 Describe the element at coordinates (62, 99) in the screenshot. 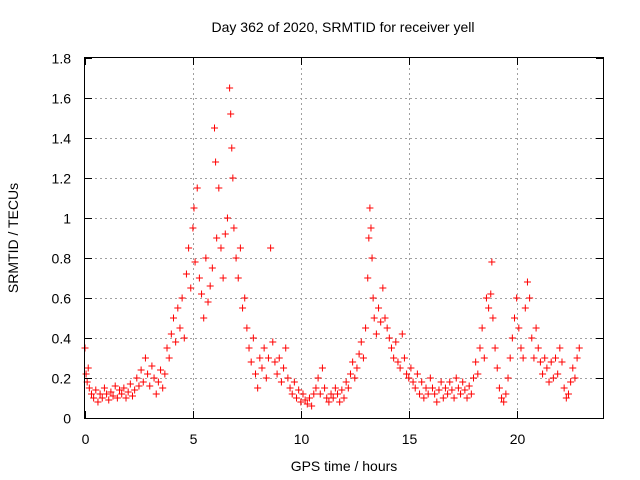

I see `y-tick-label: 1.6` at that location.